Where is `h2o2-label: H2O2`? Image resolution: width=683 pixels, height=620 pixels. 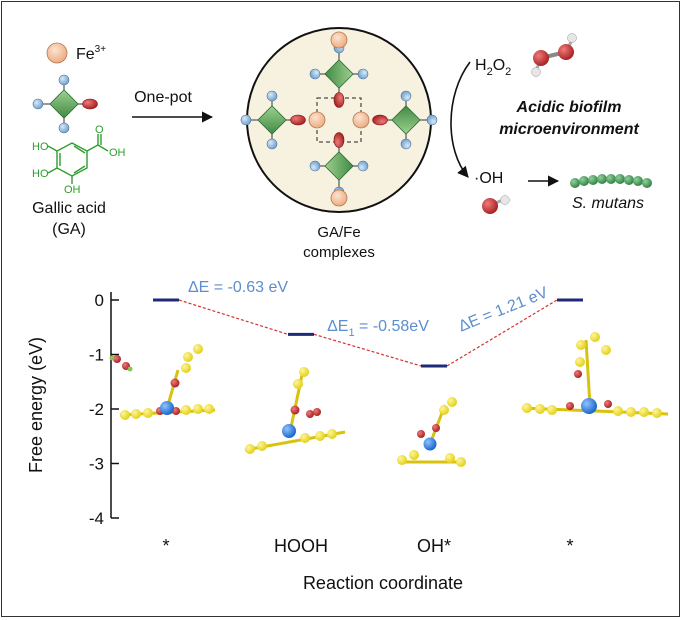
h2o2-label: H2O2 is located at coordinates (493, 67).